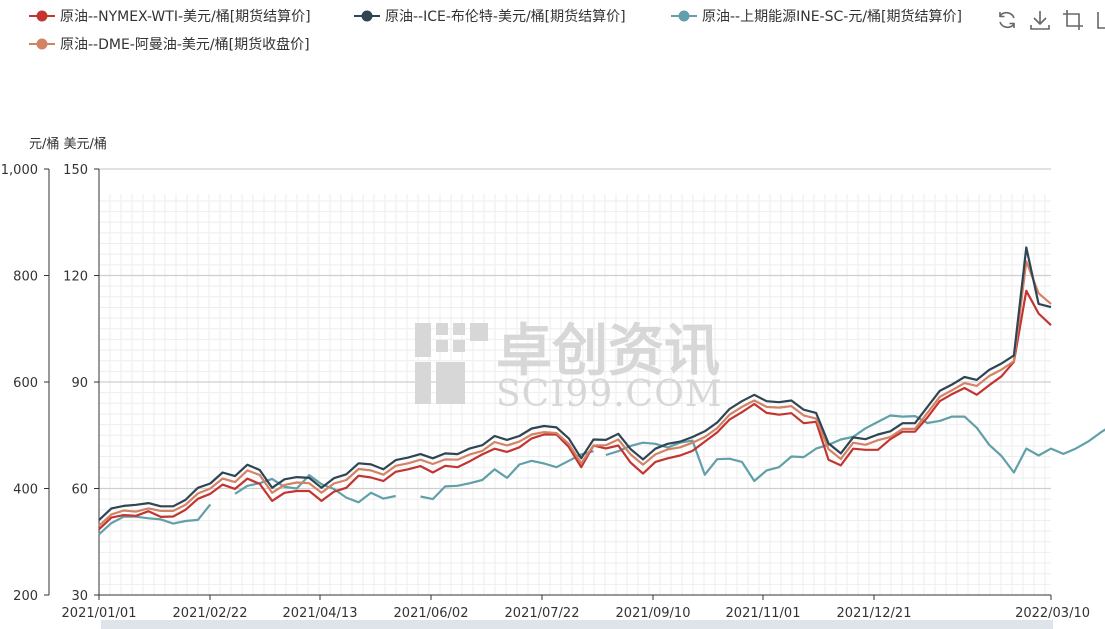  I want to click on download-icon, so click(1040, 20).